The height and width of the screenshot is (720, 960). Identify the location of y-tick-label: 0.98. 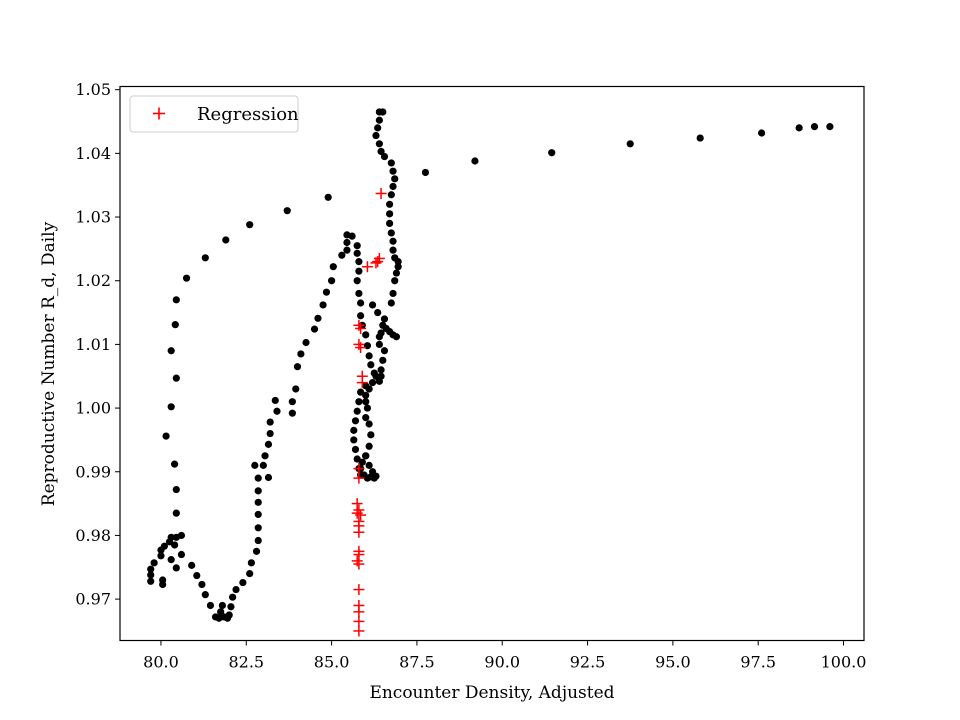
(93, 535).